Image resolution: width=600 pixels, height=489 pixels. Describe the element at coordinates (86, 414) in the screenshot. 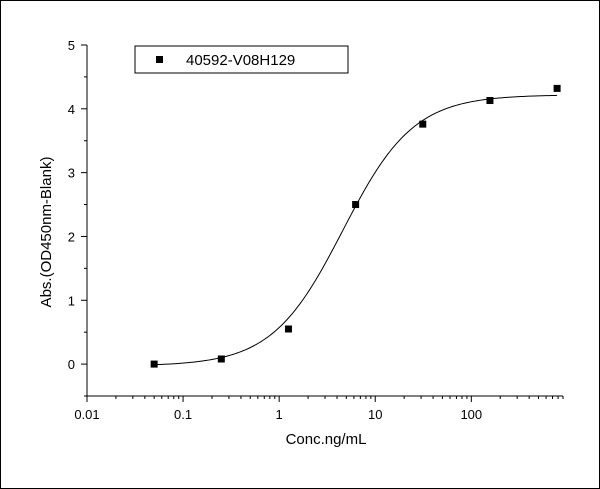

I see `x-tick-label-0: 0.01` at that location.